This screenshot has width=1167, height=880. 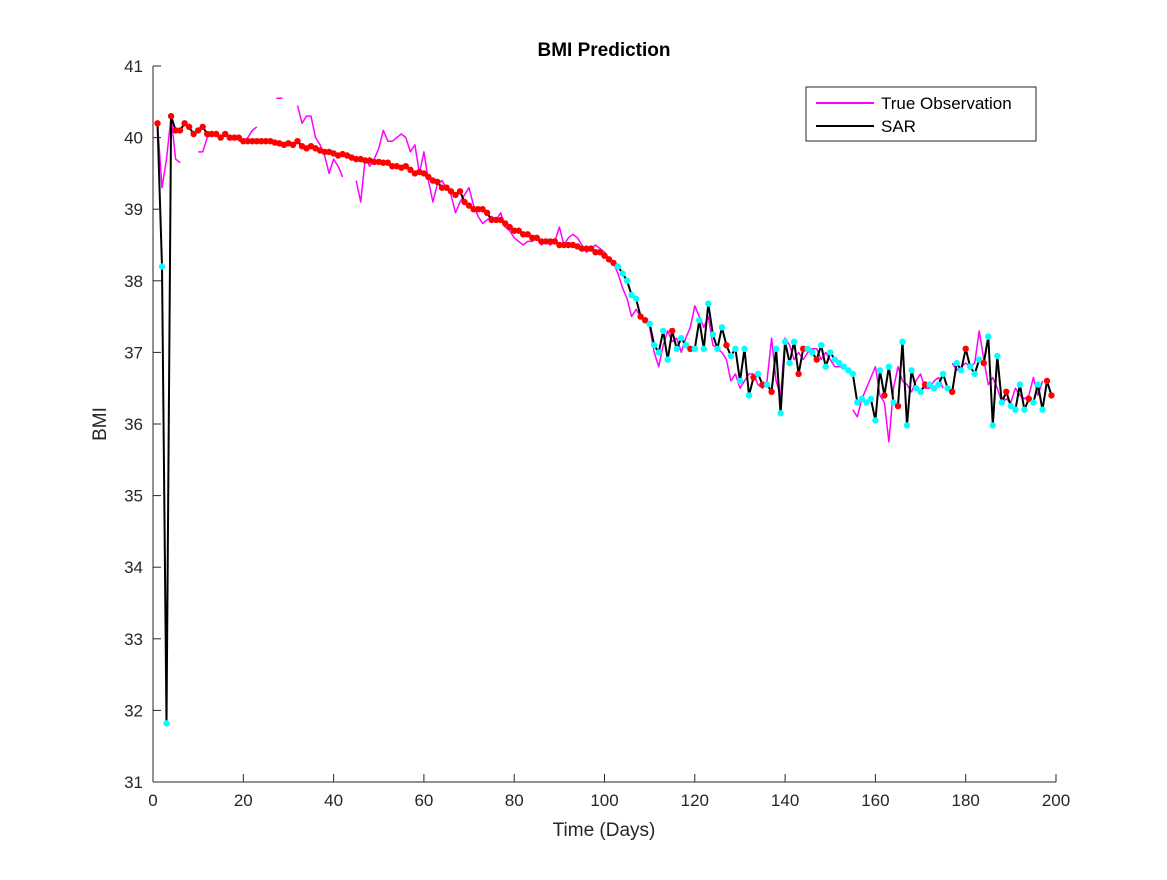 What do you see at coordinates (100, 424) in the screenshot?
I see `y-axis-title: BMI` at bounding box center [100, 424].